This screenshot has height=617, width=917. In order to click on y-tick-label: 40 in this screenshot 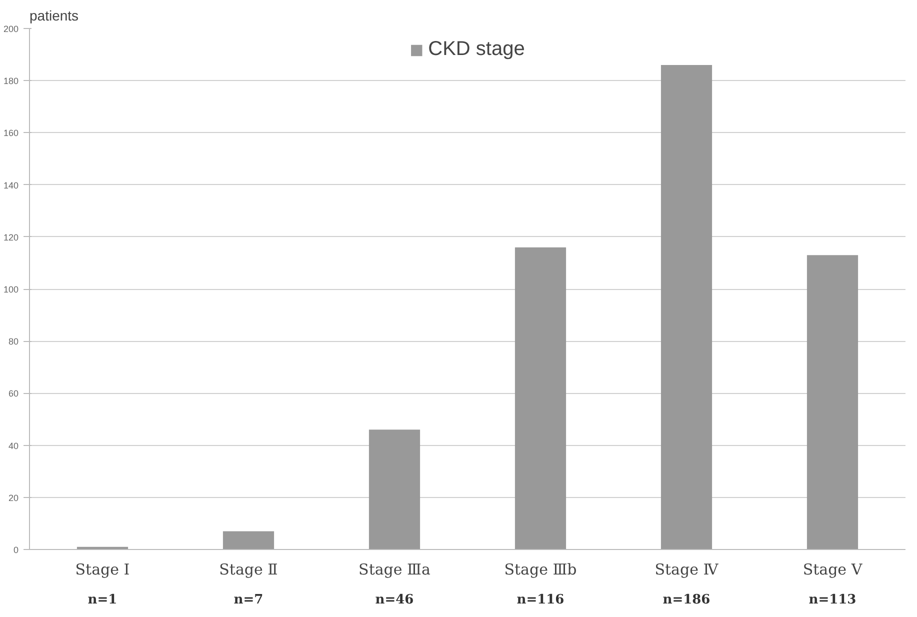, I will do `click(13, 445)`.